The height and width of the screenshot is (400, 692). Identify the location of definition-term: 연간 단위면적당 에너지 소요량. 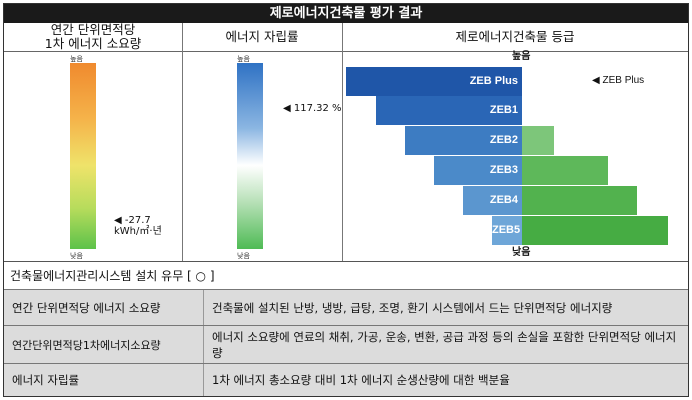
(104, 307).